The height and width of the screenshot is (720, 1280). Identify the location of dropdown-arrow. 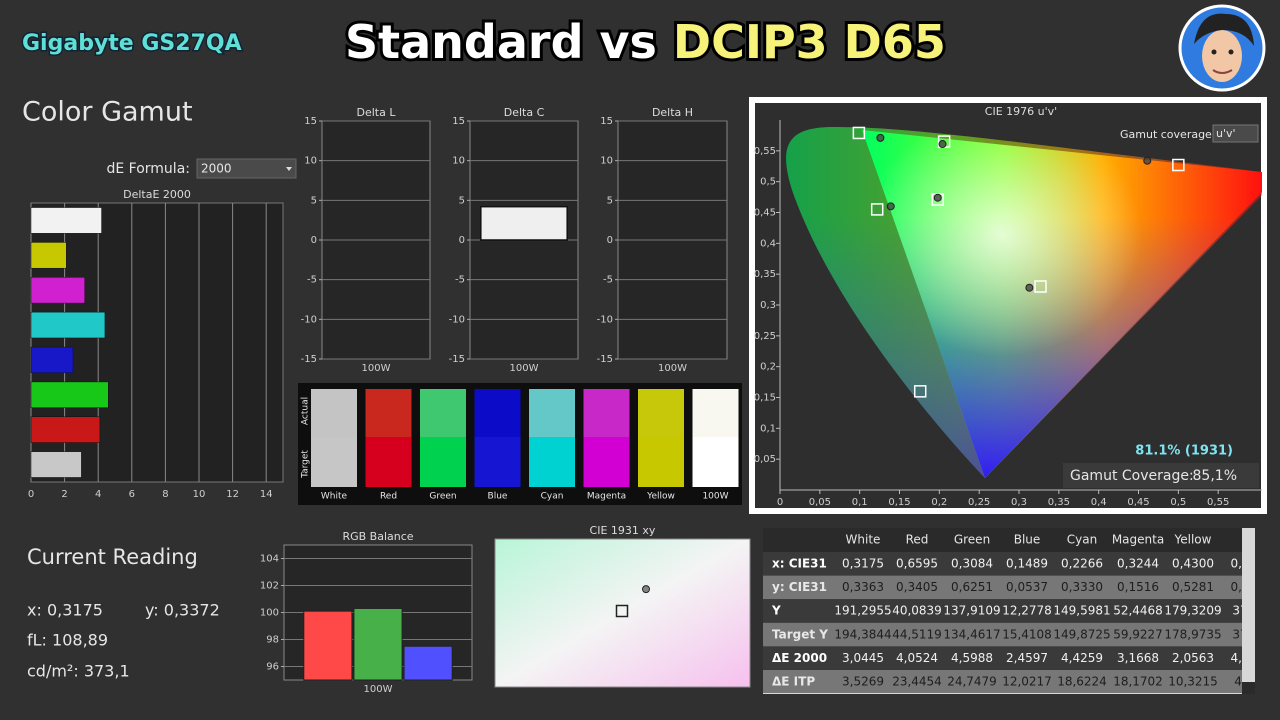
(289, 169).